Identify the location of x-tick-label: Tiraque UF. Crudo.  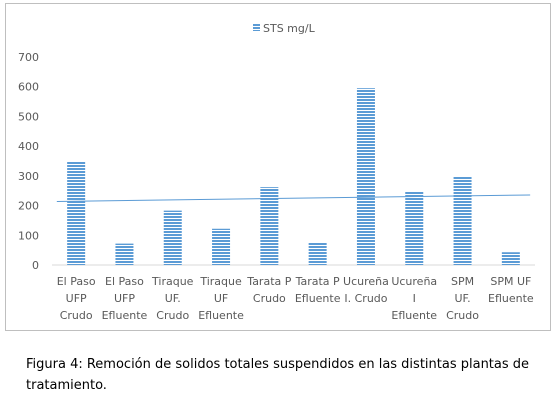
(172, 298).